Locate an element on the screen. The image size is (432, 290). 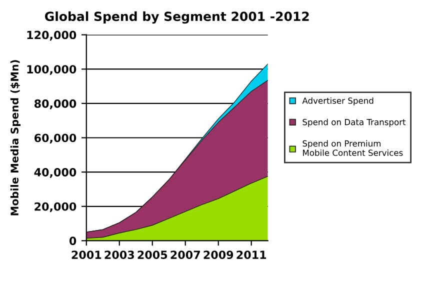
legend-label: Spend on Premium Mobile Content Services is located at coordinates (352, 148).